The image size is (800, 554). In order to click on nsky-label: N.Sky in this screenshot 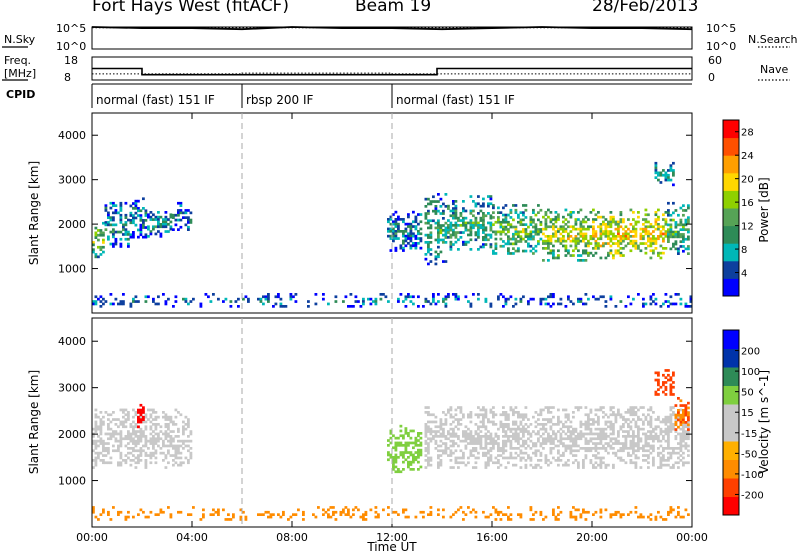, I will do `click(20, 39)`.